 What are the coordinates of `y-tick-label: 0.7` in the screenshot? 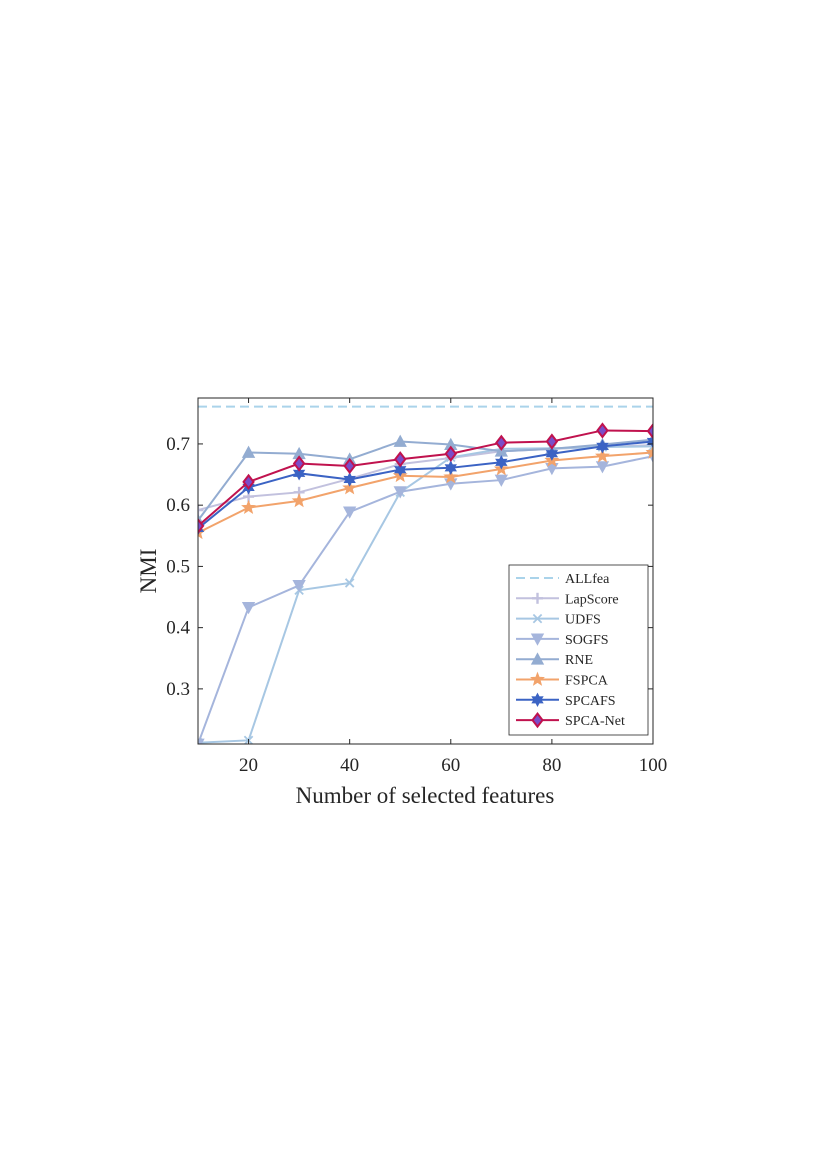 It's located at (178, 444).